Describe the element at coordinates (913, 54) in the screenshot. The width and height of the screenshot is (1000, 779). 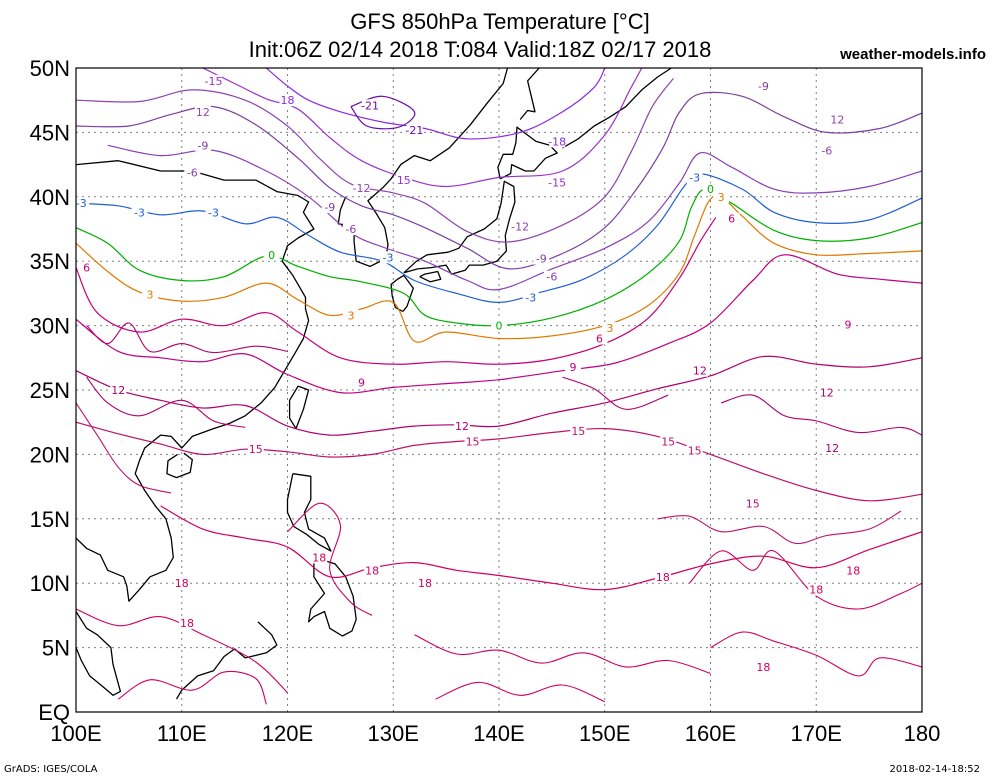
I see `site-credit: weather-models.info` at that location.